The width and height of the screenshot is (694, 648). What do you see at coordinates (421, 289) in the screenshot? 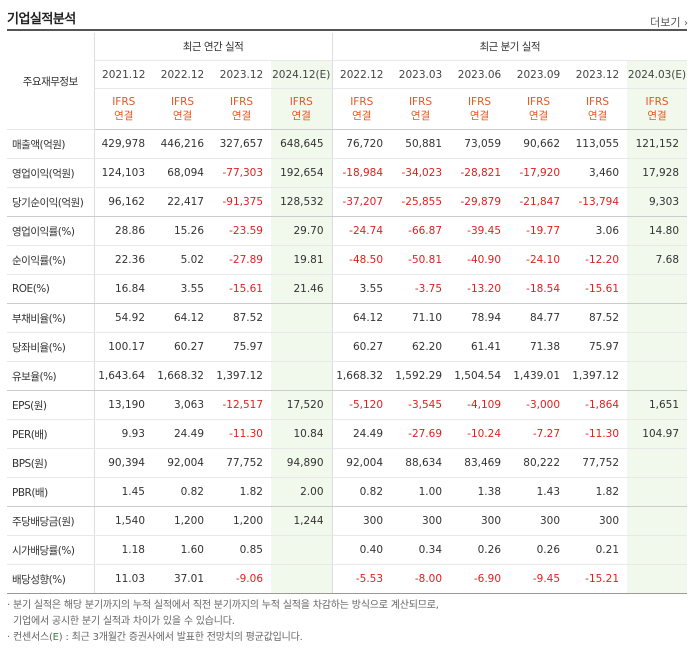
I see `table-cell: -3.75` at bounding box center [421, 289].